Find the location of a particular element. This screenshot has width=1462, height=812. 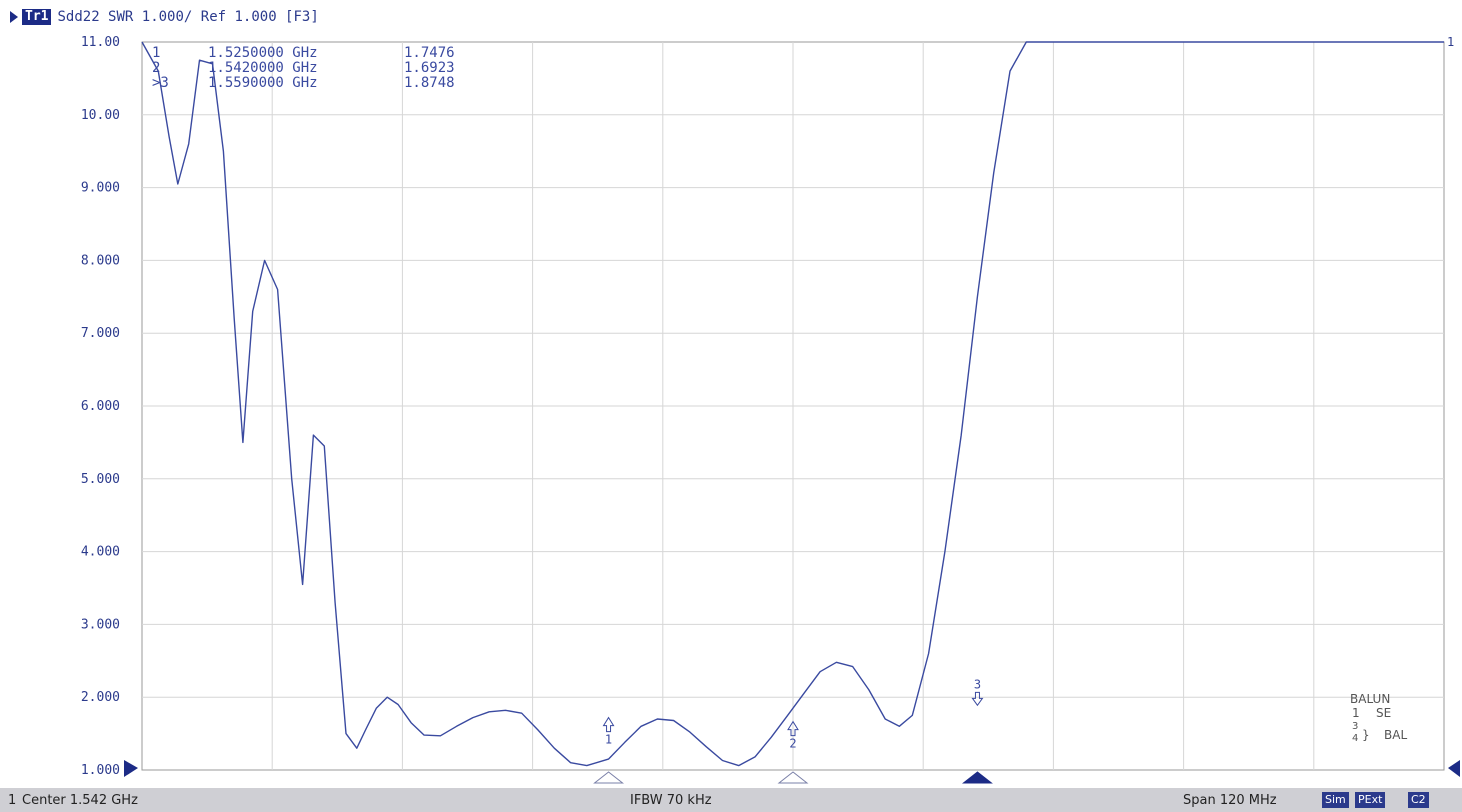

y-tick-label: 2.000 is located at coordinates (100, 697).